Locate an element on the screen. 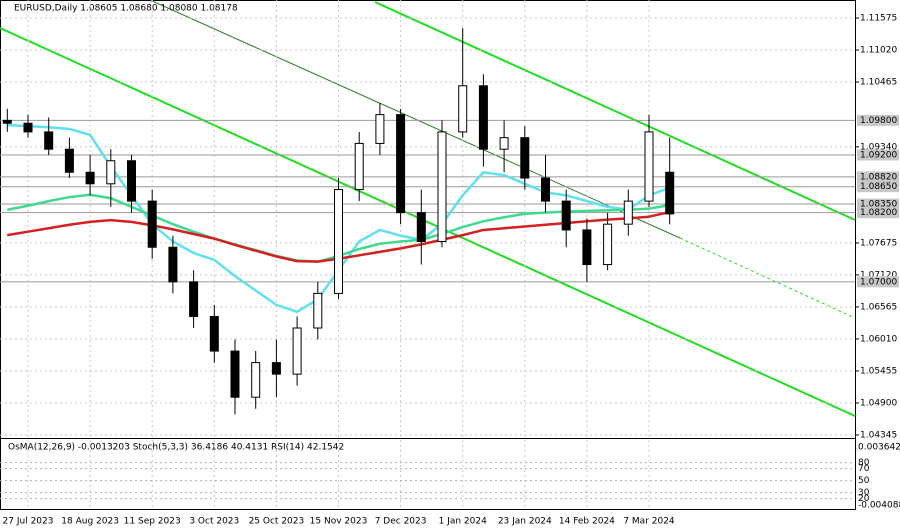 The image size is (900, 531). y-tick-label: 1.10465 is located at coordinates (878, 83).